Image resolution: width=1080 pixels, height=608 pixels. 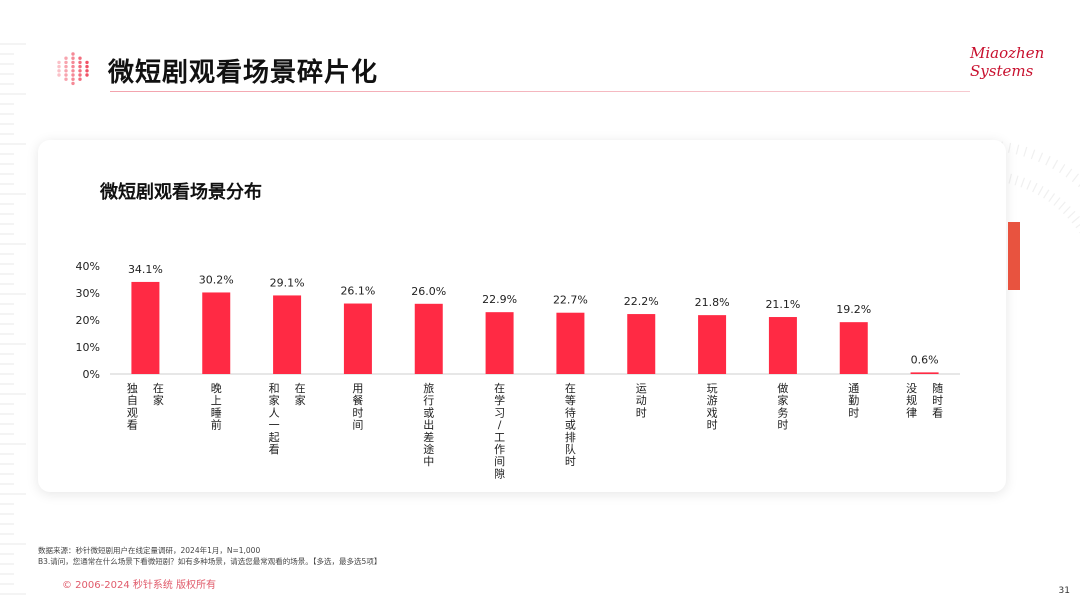 What do you see at coordinates (357, 407) in the screenshot?
I see `x-tick-label: 用餐时间` at bounding box center [357, 407].